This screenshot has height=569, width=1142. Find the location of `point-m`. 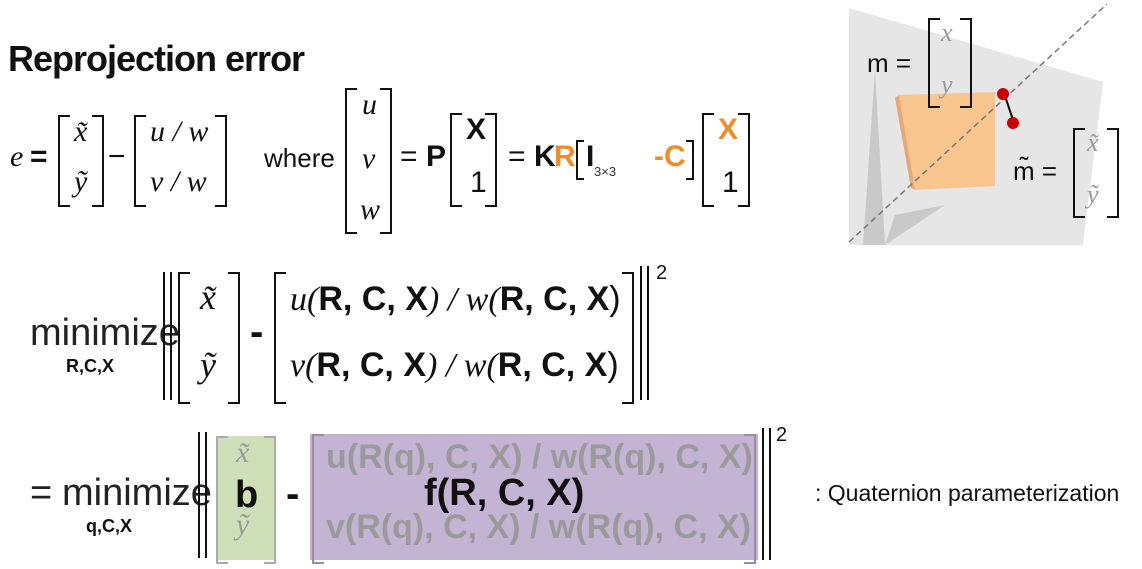

point-m is located at coordinates (1003, 94).